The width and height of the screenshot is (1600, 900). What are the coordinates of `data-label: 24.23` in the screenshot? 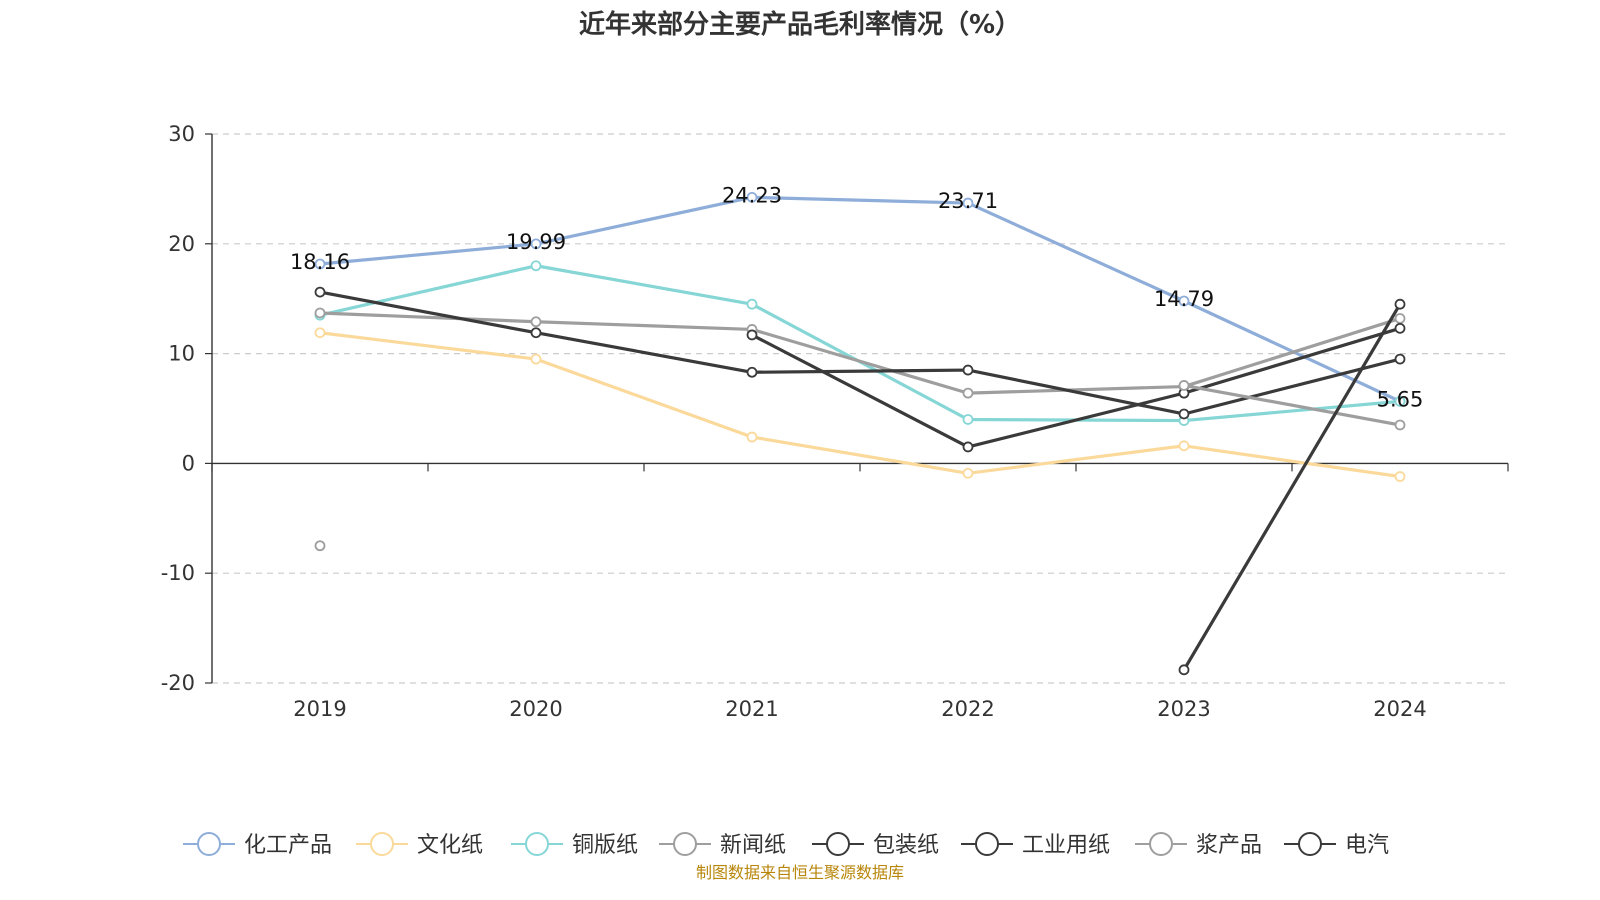 It's located at (752, 195).